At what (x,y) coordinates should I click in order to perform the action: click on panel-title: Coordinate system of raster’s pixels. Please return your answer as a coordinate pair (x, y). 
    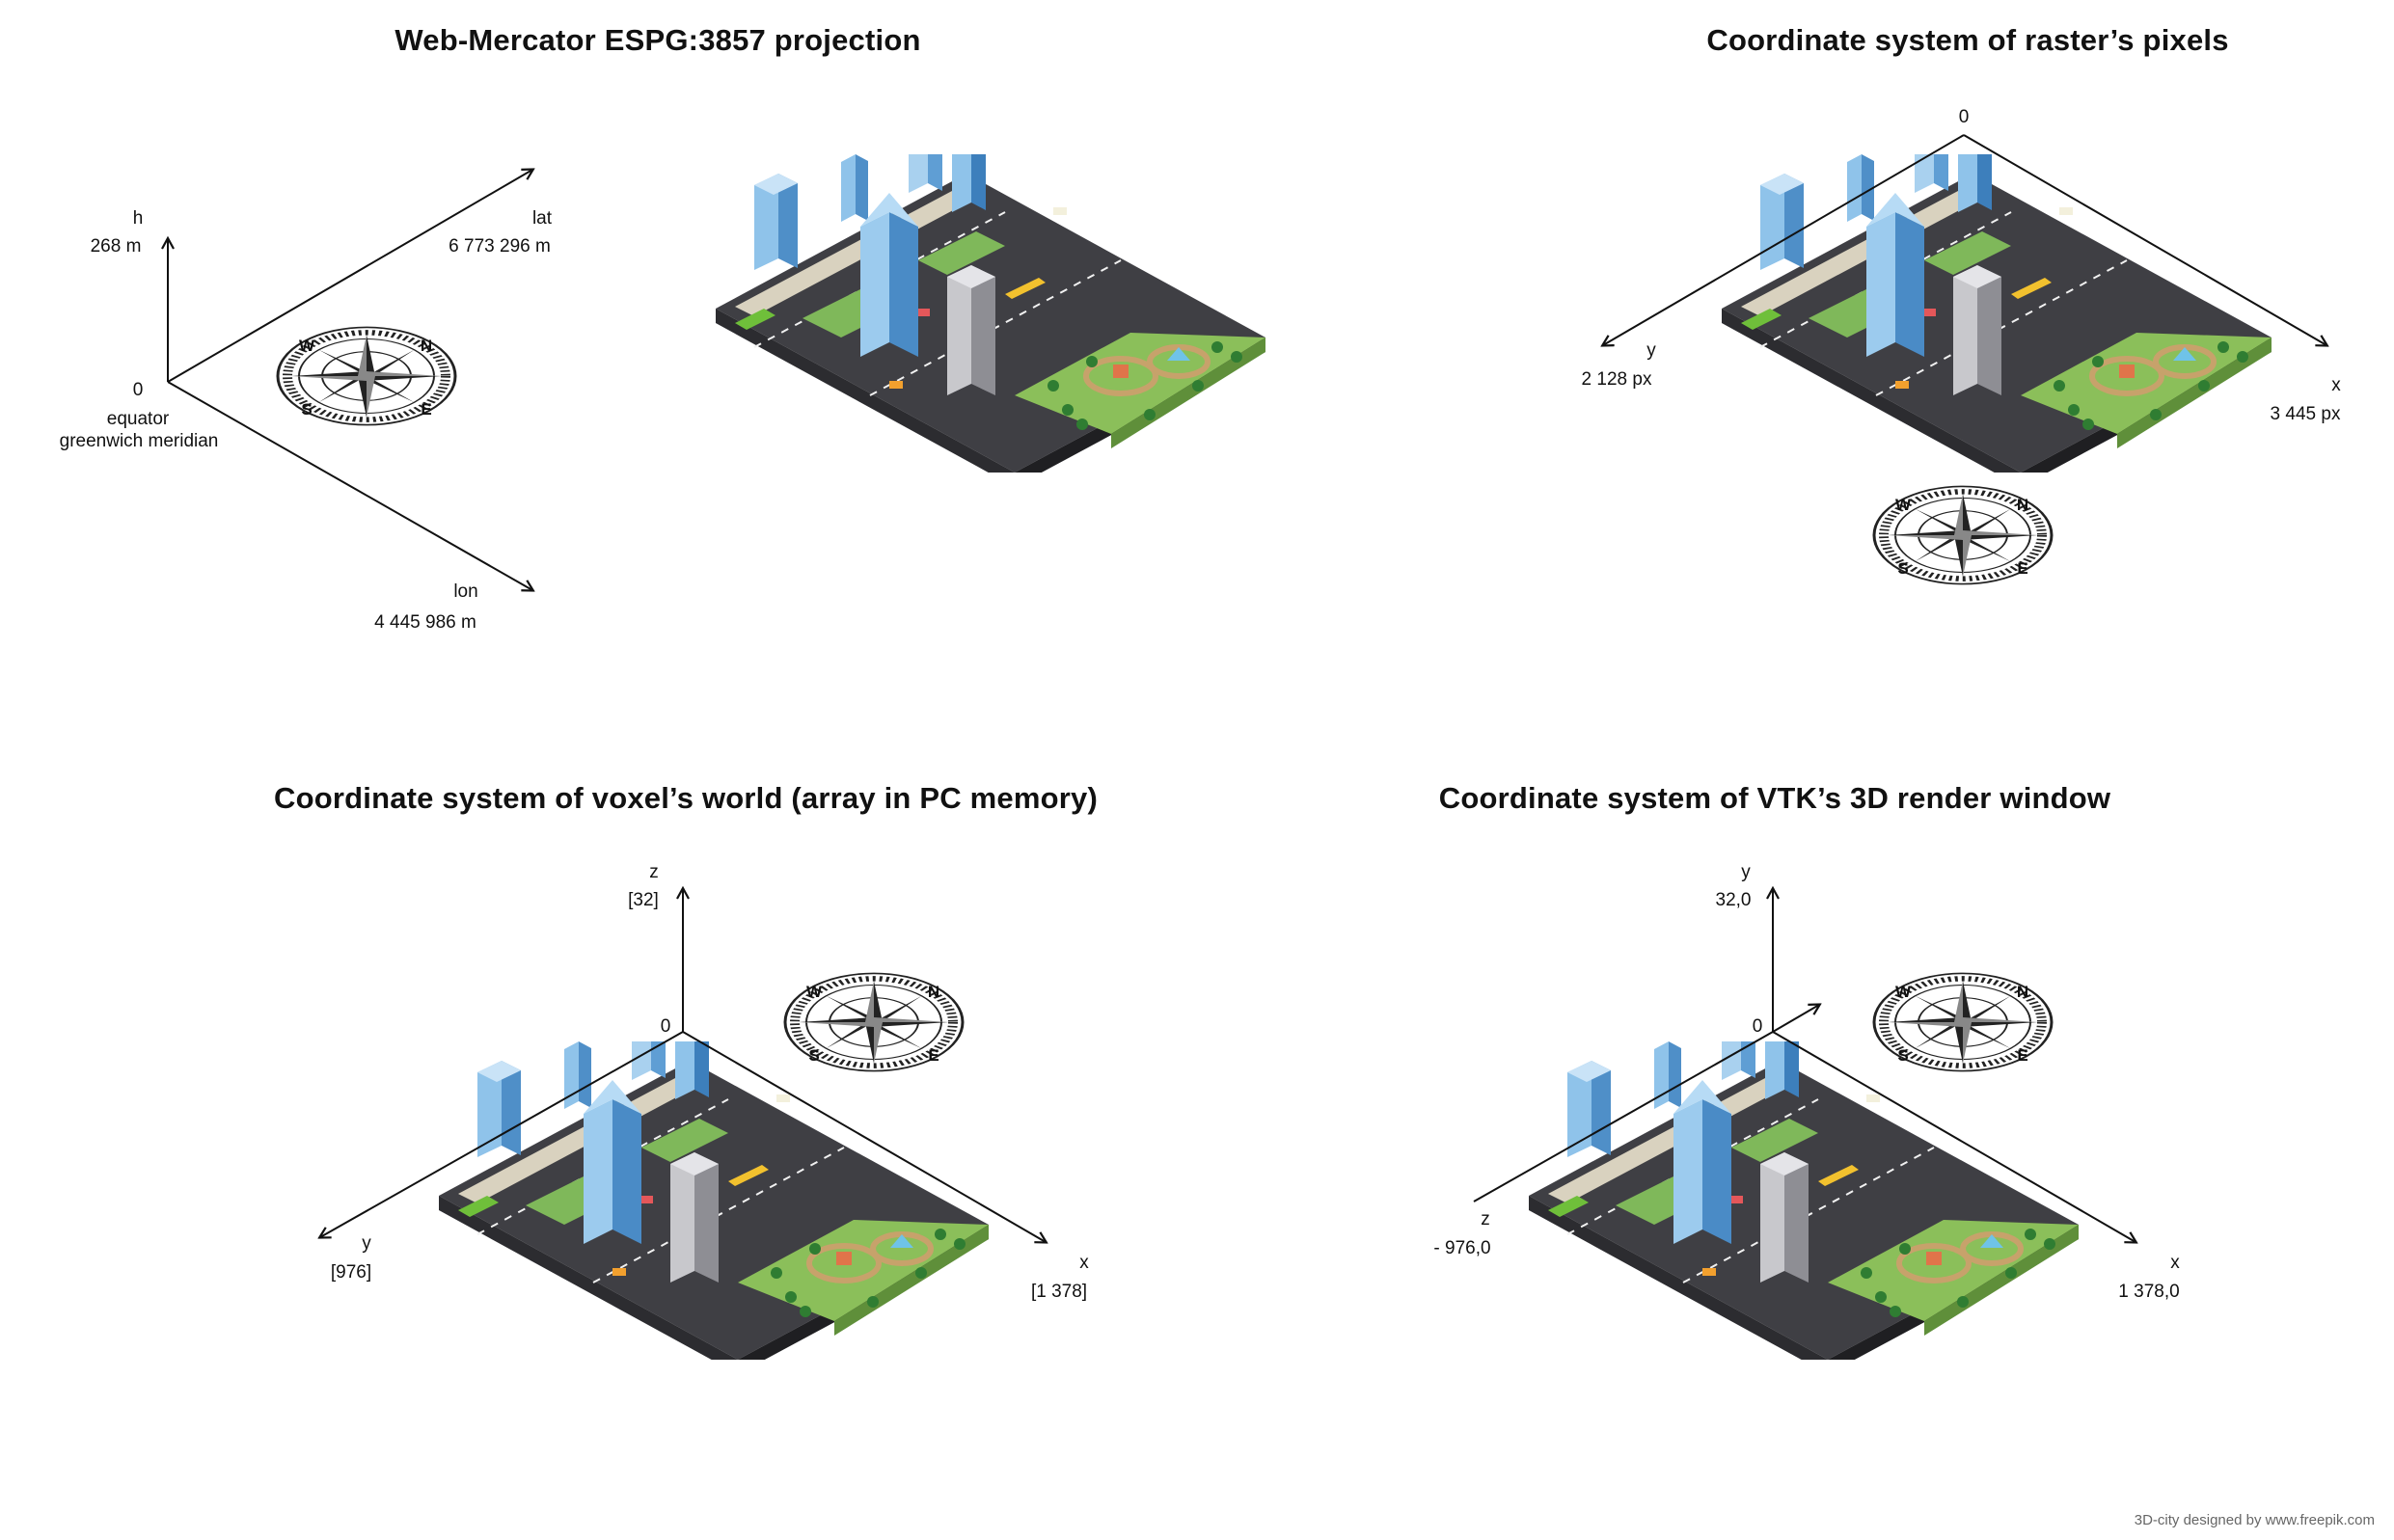
    Looking at the image, I should click on (1967, 40).